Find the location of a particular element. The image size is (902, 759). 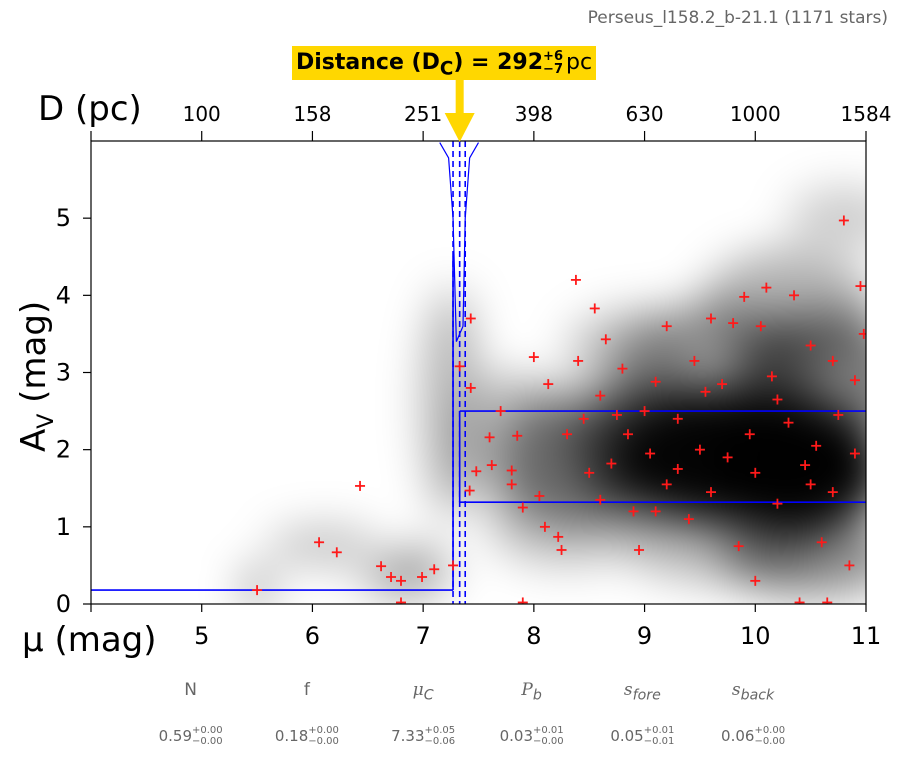

distance-mid: ) = 292 is located at coordinates (498, 62).